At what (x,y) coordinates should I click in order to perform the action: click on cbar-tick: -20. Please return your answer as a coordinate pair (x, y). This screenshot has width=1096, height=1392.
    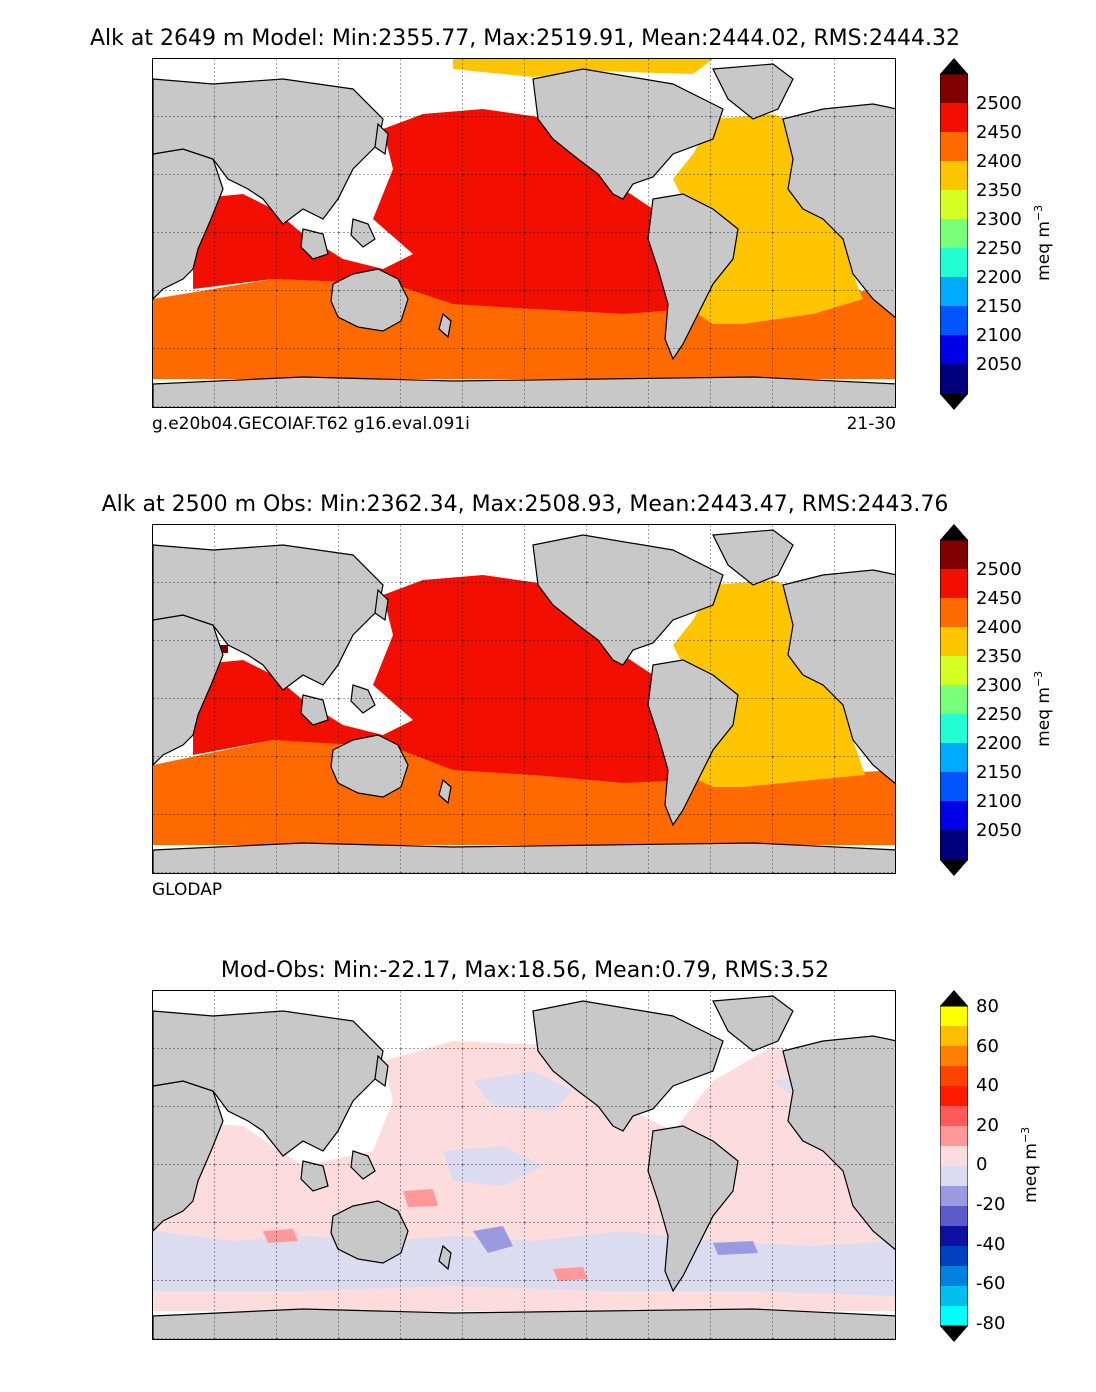
    Looking at the image, I should click on (991, 1204).